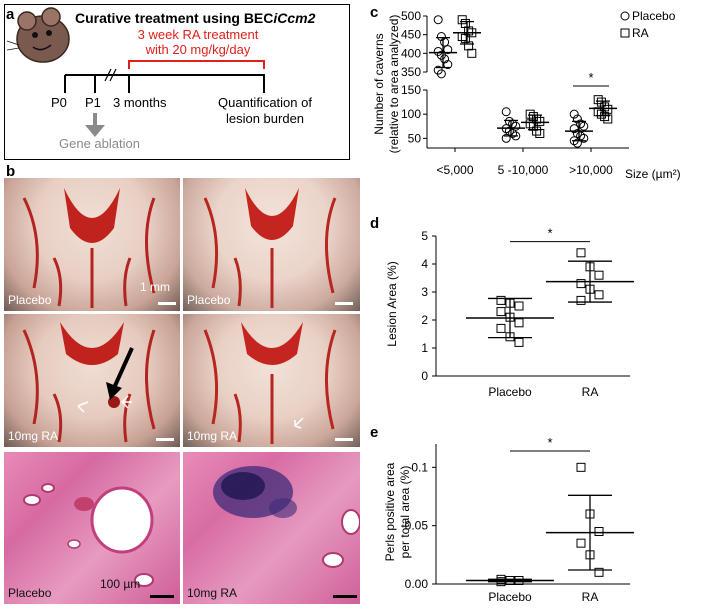 The image size is (709, 608). I want to click on y-tick-label: 50, so click(415, 138).